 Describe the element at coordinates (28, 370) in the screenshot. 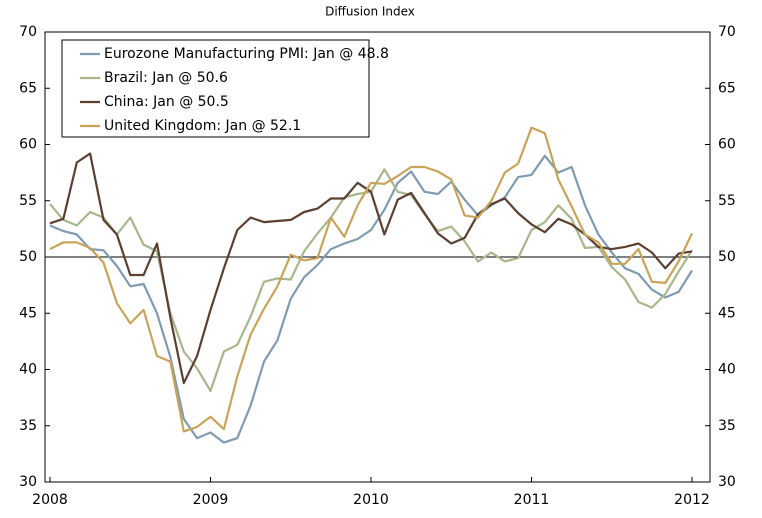

I see `y-tick-label: 40` at that location.